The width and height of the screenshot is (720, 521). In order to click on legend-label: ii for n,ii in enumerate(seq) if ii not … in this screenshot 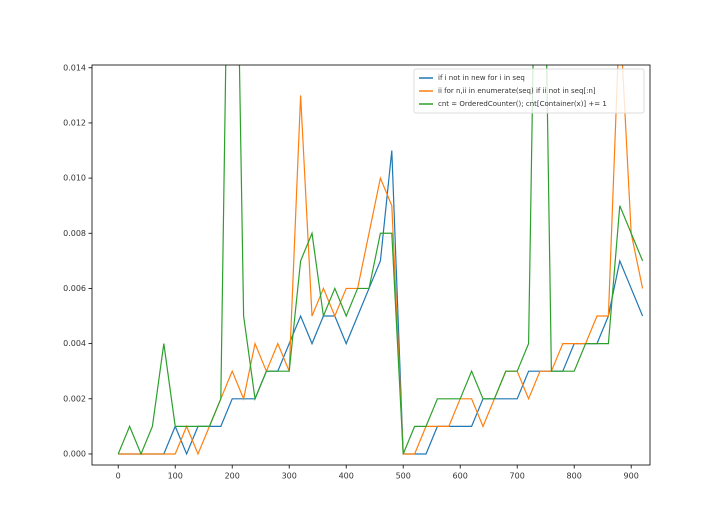, I will do `click(517, 91)`.